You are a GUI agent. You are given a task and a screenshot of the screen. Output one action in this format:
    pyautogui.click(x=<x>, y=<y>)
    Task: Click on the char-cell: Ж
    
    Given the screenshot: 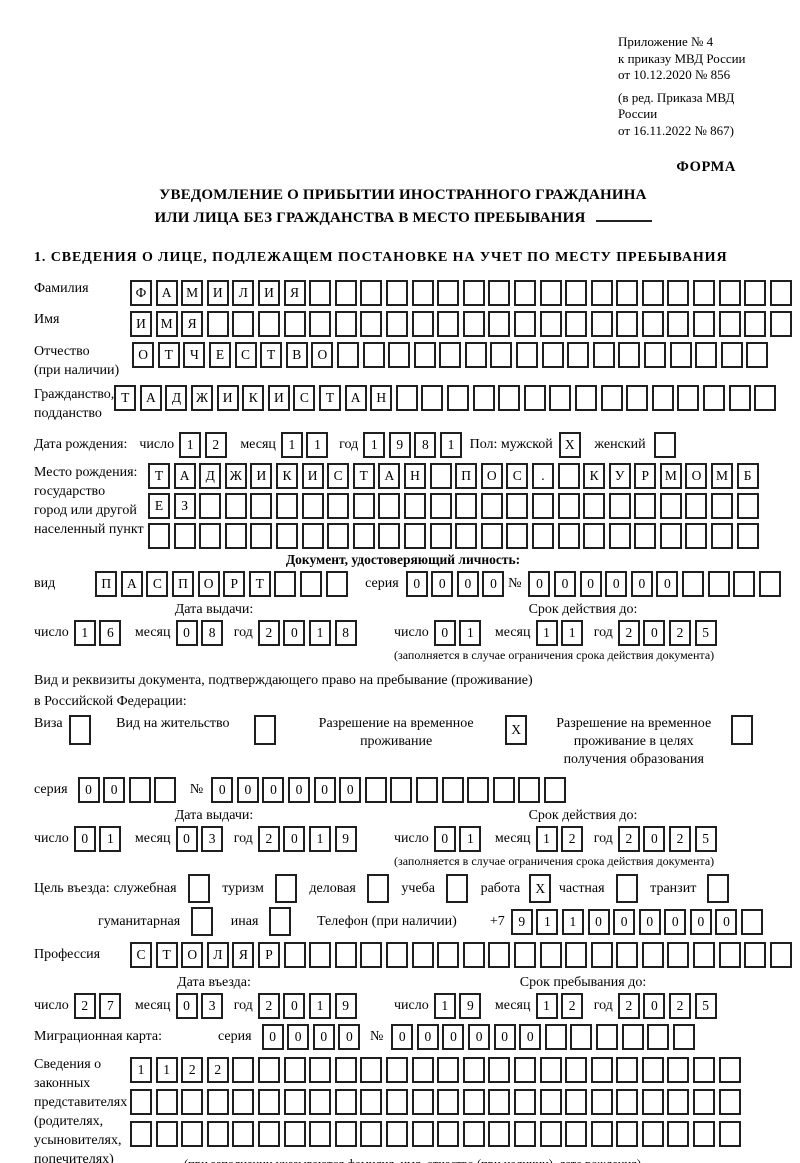 What is the action you would take?
    pyautogui.click(x=235, y=476)
    